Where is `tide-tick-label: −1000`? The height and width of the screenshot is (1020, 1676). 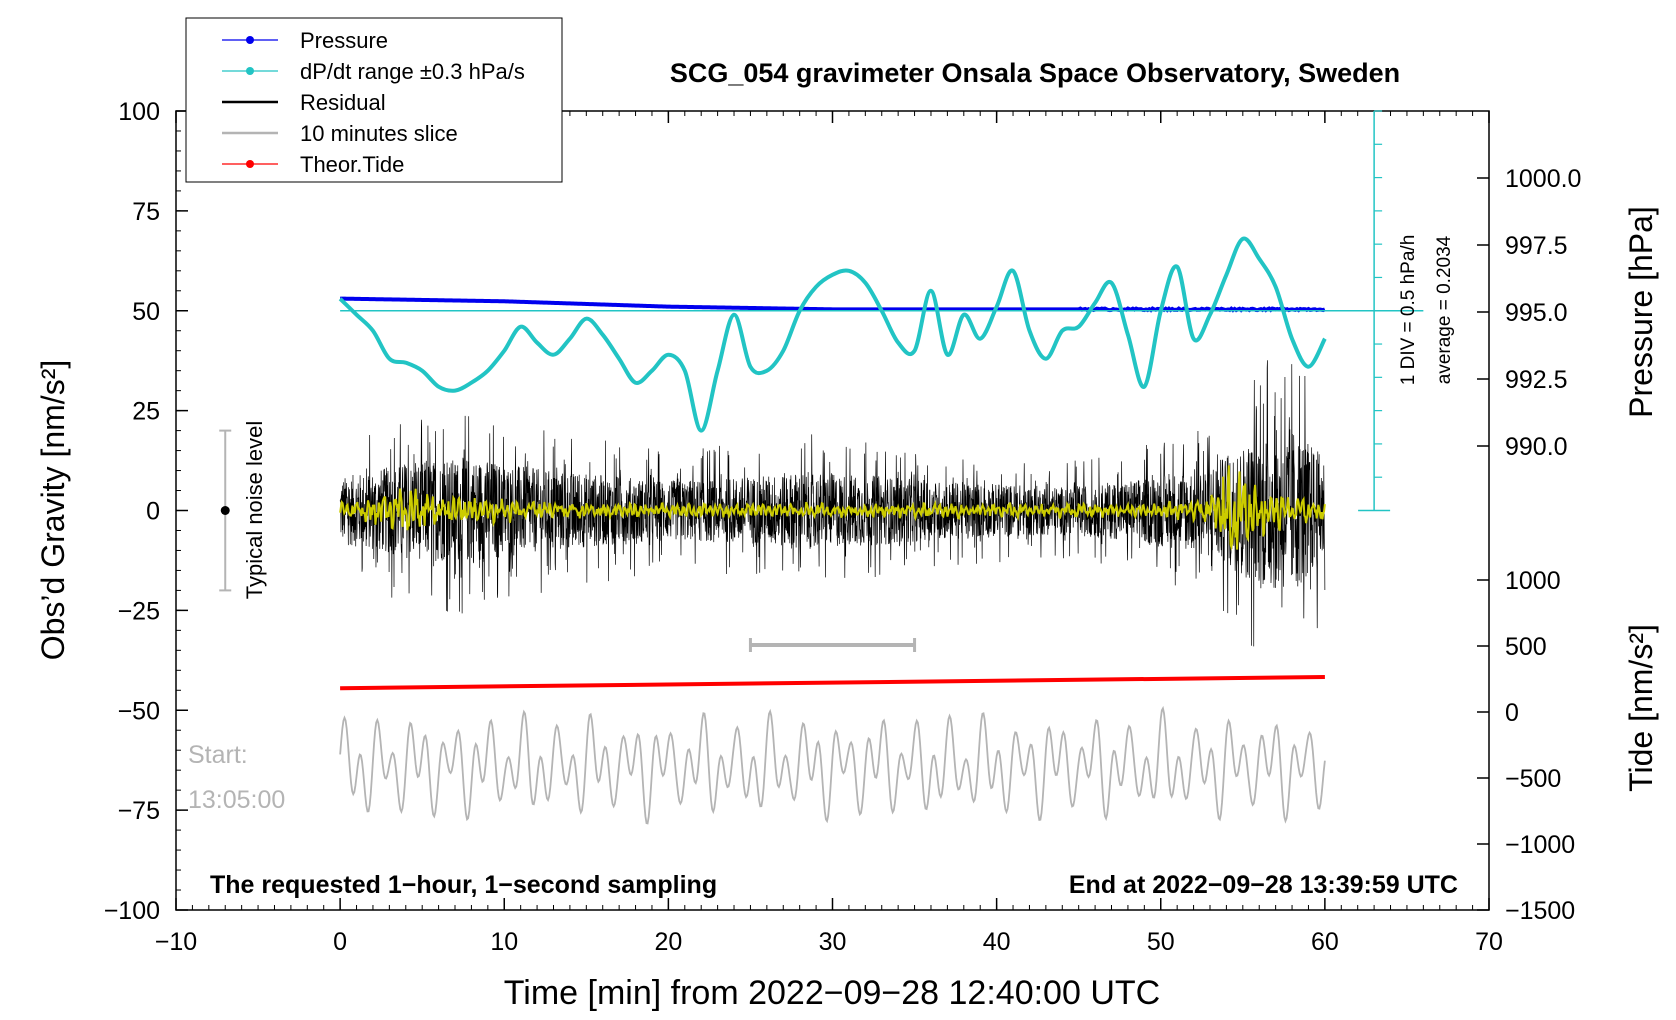 tide-tick-label: −1000 is located at coordinates (1540, 845).